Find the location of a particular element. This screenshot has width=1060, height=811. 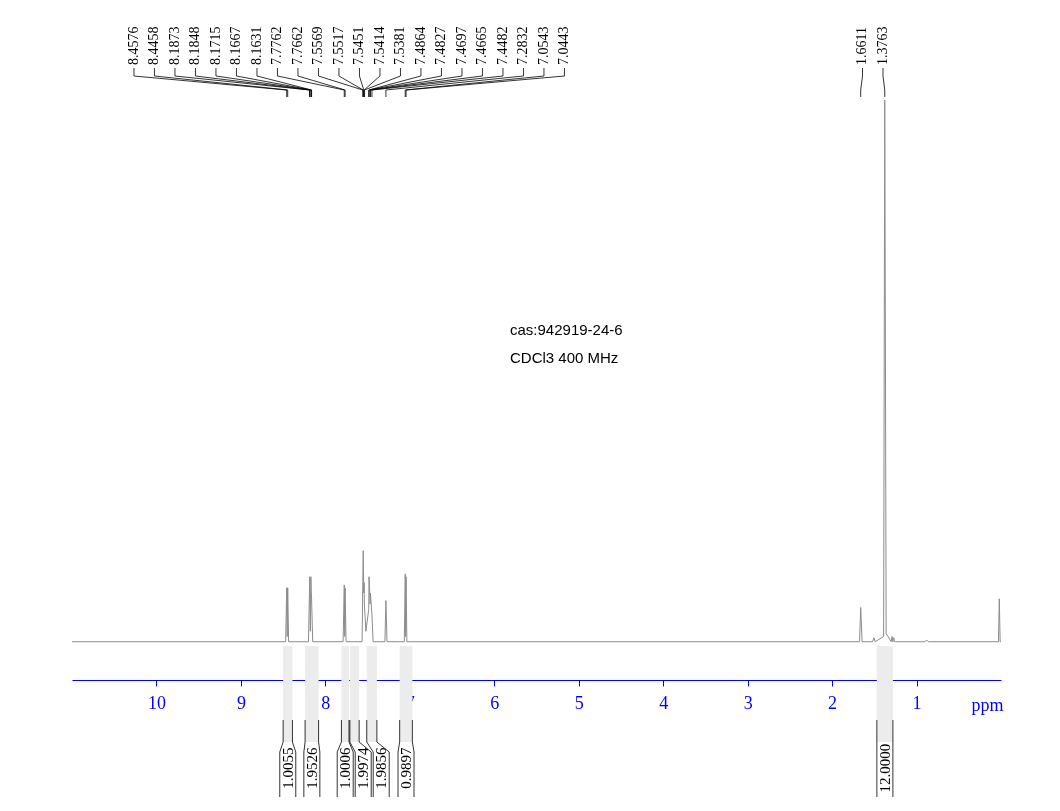

annotation: 8.4576 is located at coordinates (133, 45).